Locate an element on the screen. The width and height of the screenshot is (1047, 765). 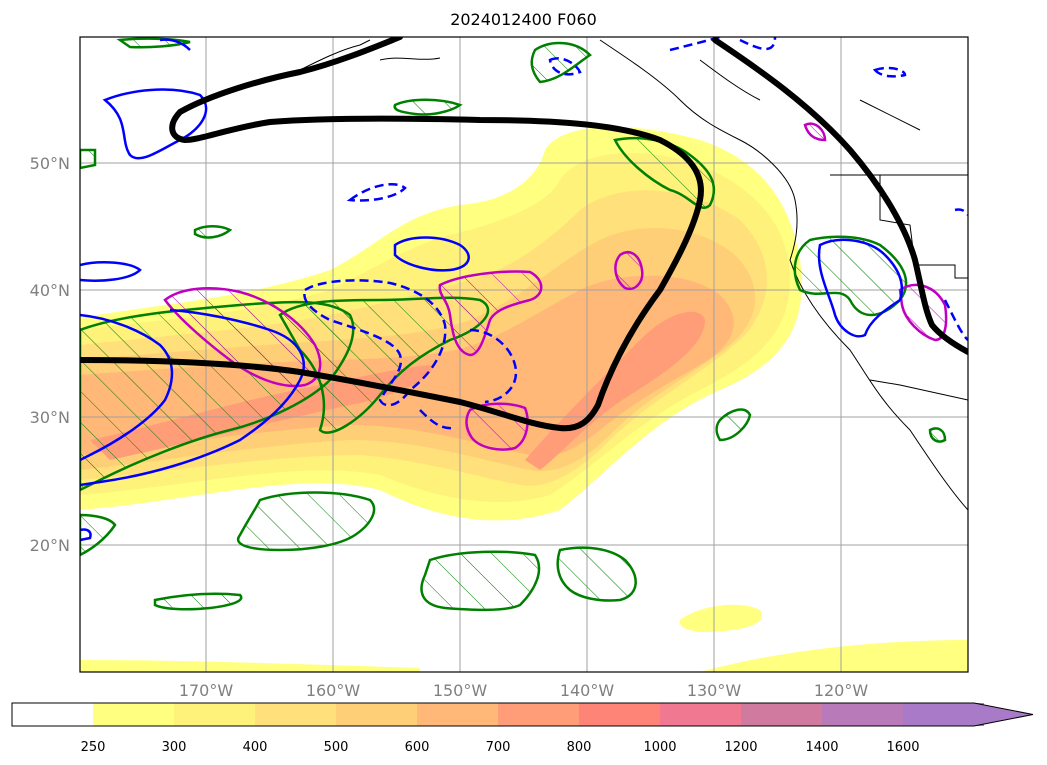
colorbar-tick-label: 700 is located at coordinates (498, 747).